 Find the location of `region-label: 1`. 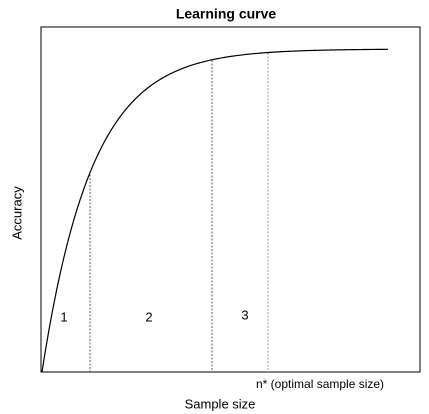

region-label: 1 is located at coordinates (63, 316).